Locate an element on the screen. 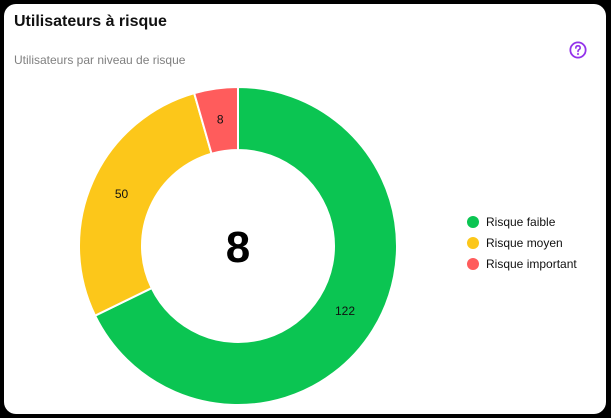  legend-item-low: Risque faible is located at coordinates (522, 221).